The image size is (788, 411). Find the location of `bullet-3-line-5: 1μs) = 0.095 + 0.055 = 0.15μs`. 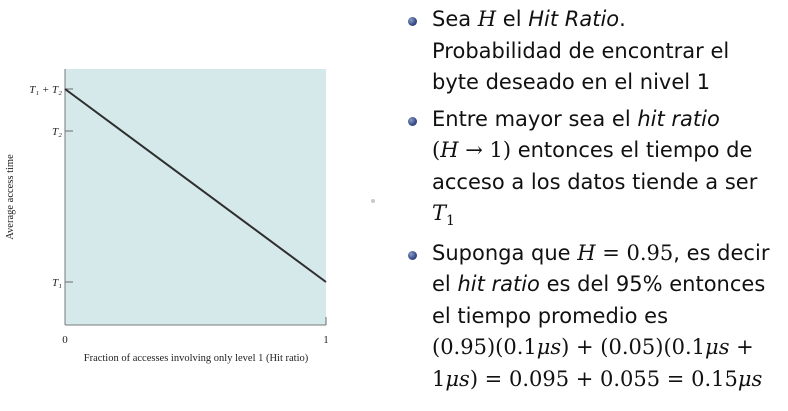

bullet-3-line-5: 1μs) = 0.095 + 0.055 = 0.15μs is located at coordinates (597, 378).